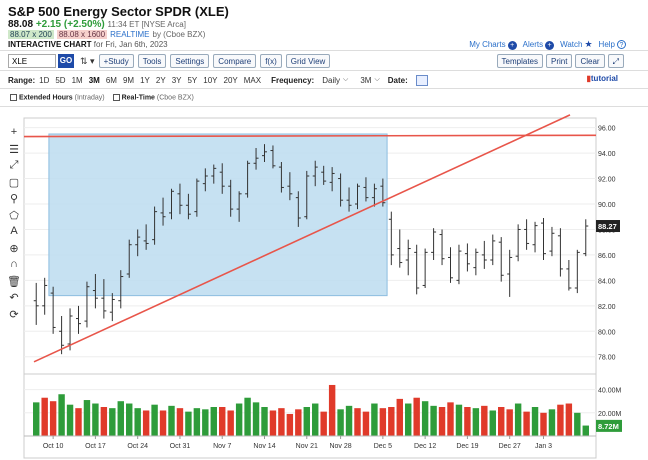 The height and width of the screenshot is (460, 648). I want to click on range-option-1y: 1Y, so click(145, 80).